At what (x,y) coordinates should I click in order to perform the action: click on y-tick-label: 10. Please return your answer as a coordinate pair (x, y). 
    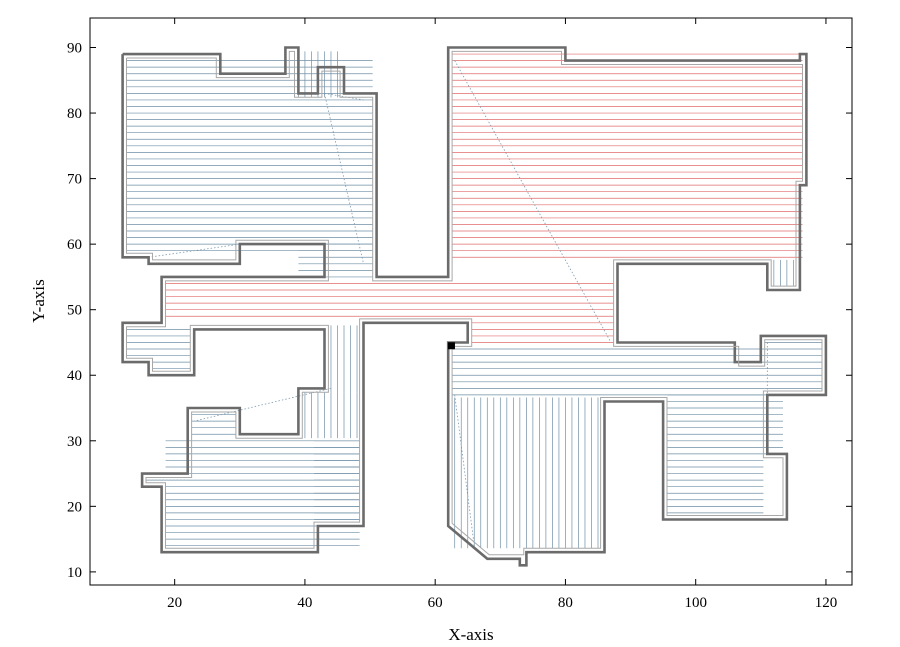
    Looking at the image, I should click on (74, 573).